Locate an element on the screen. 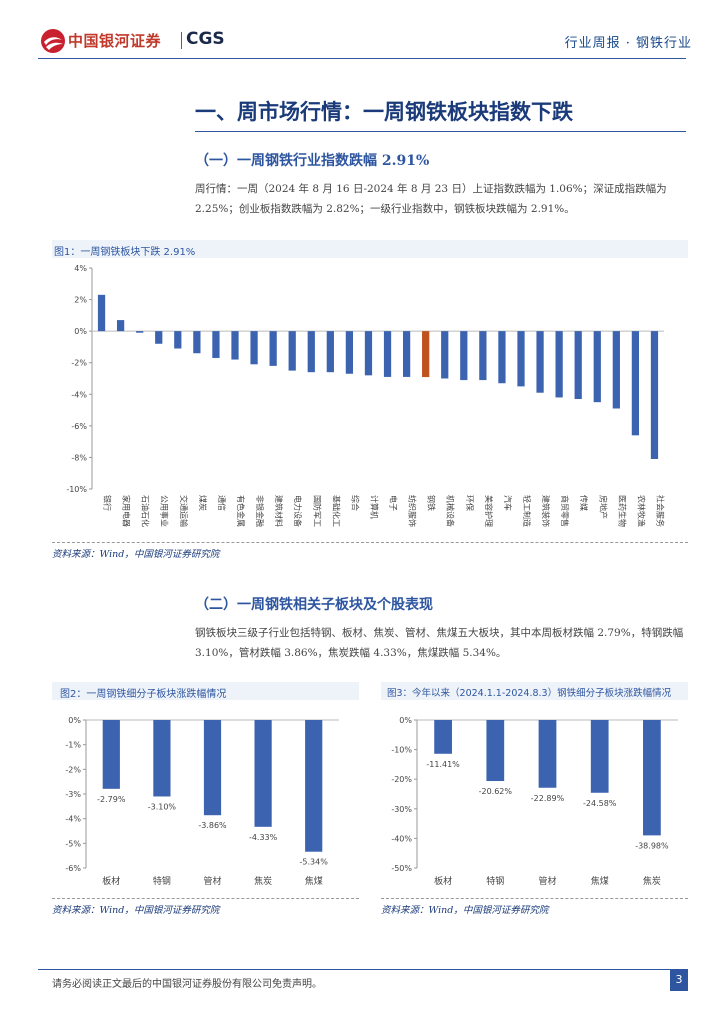 The image size is (724, 1024). y-tick-label: -5% is located at coordinates (73, 843).